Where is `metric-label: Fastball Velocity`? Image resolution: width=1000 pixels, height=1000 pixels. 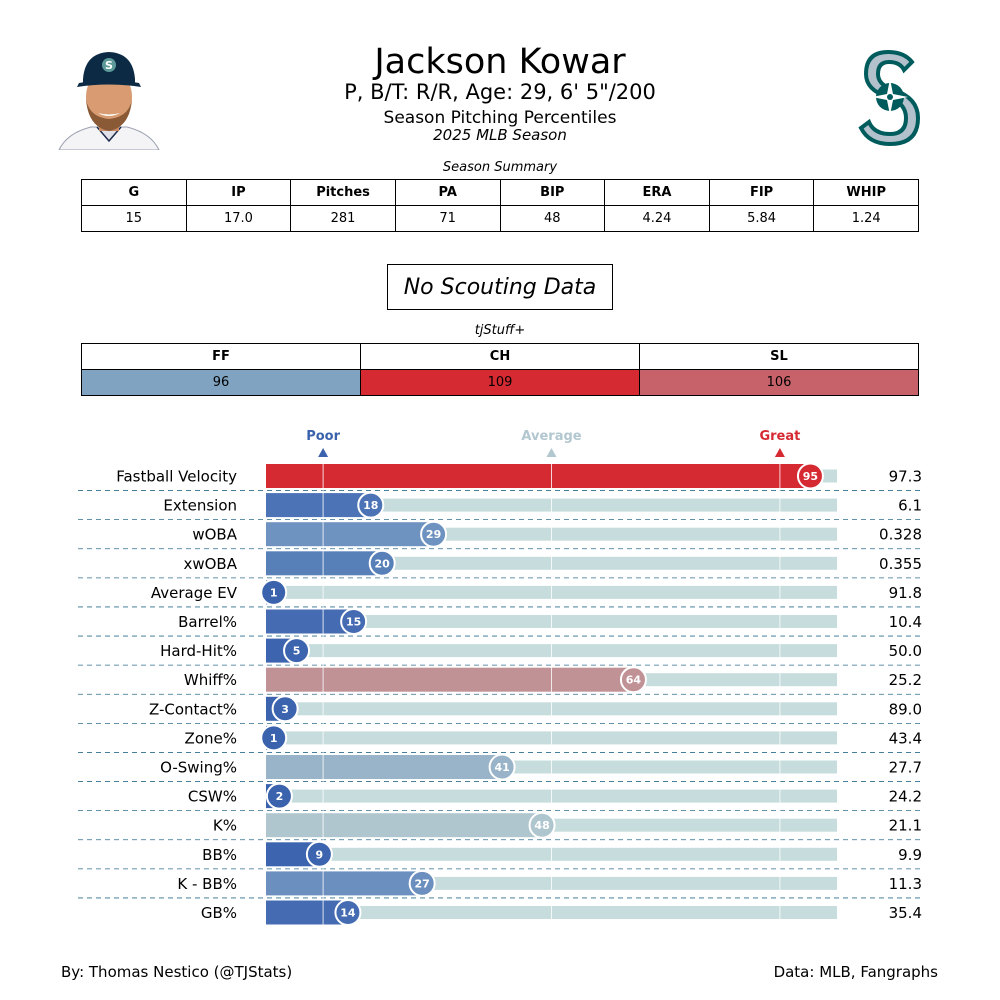
metric-label: Fastball Velocity is located at coordinates (176, 477).